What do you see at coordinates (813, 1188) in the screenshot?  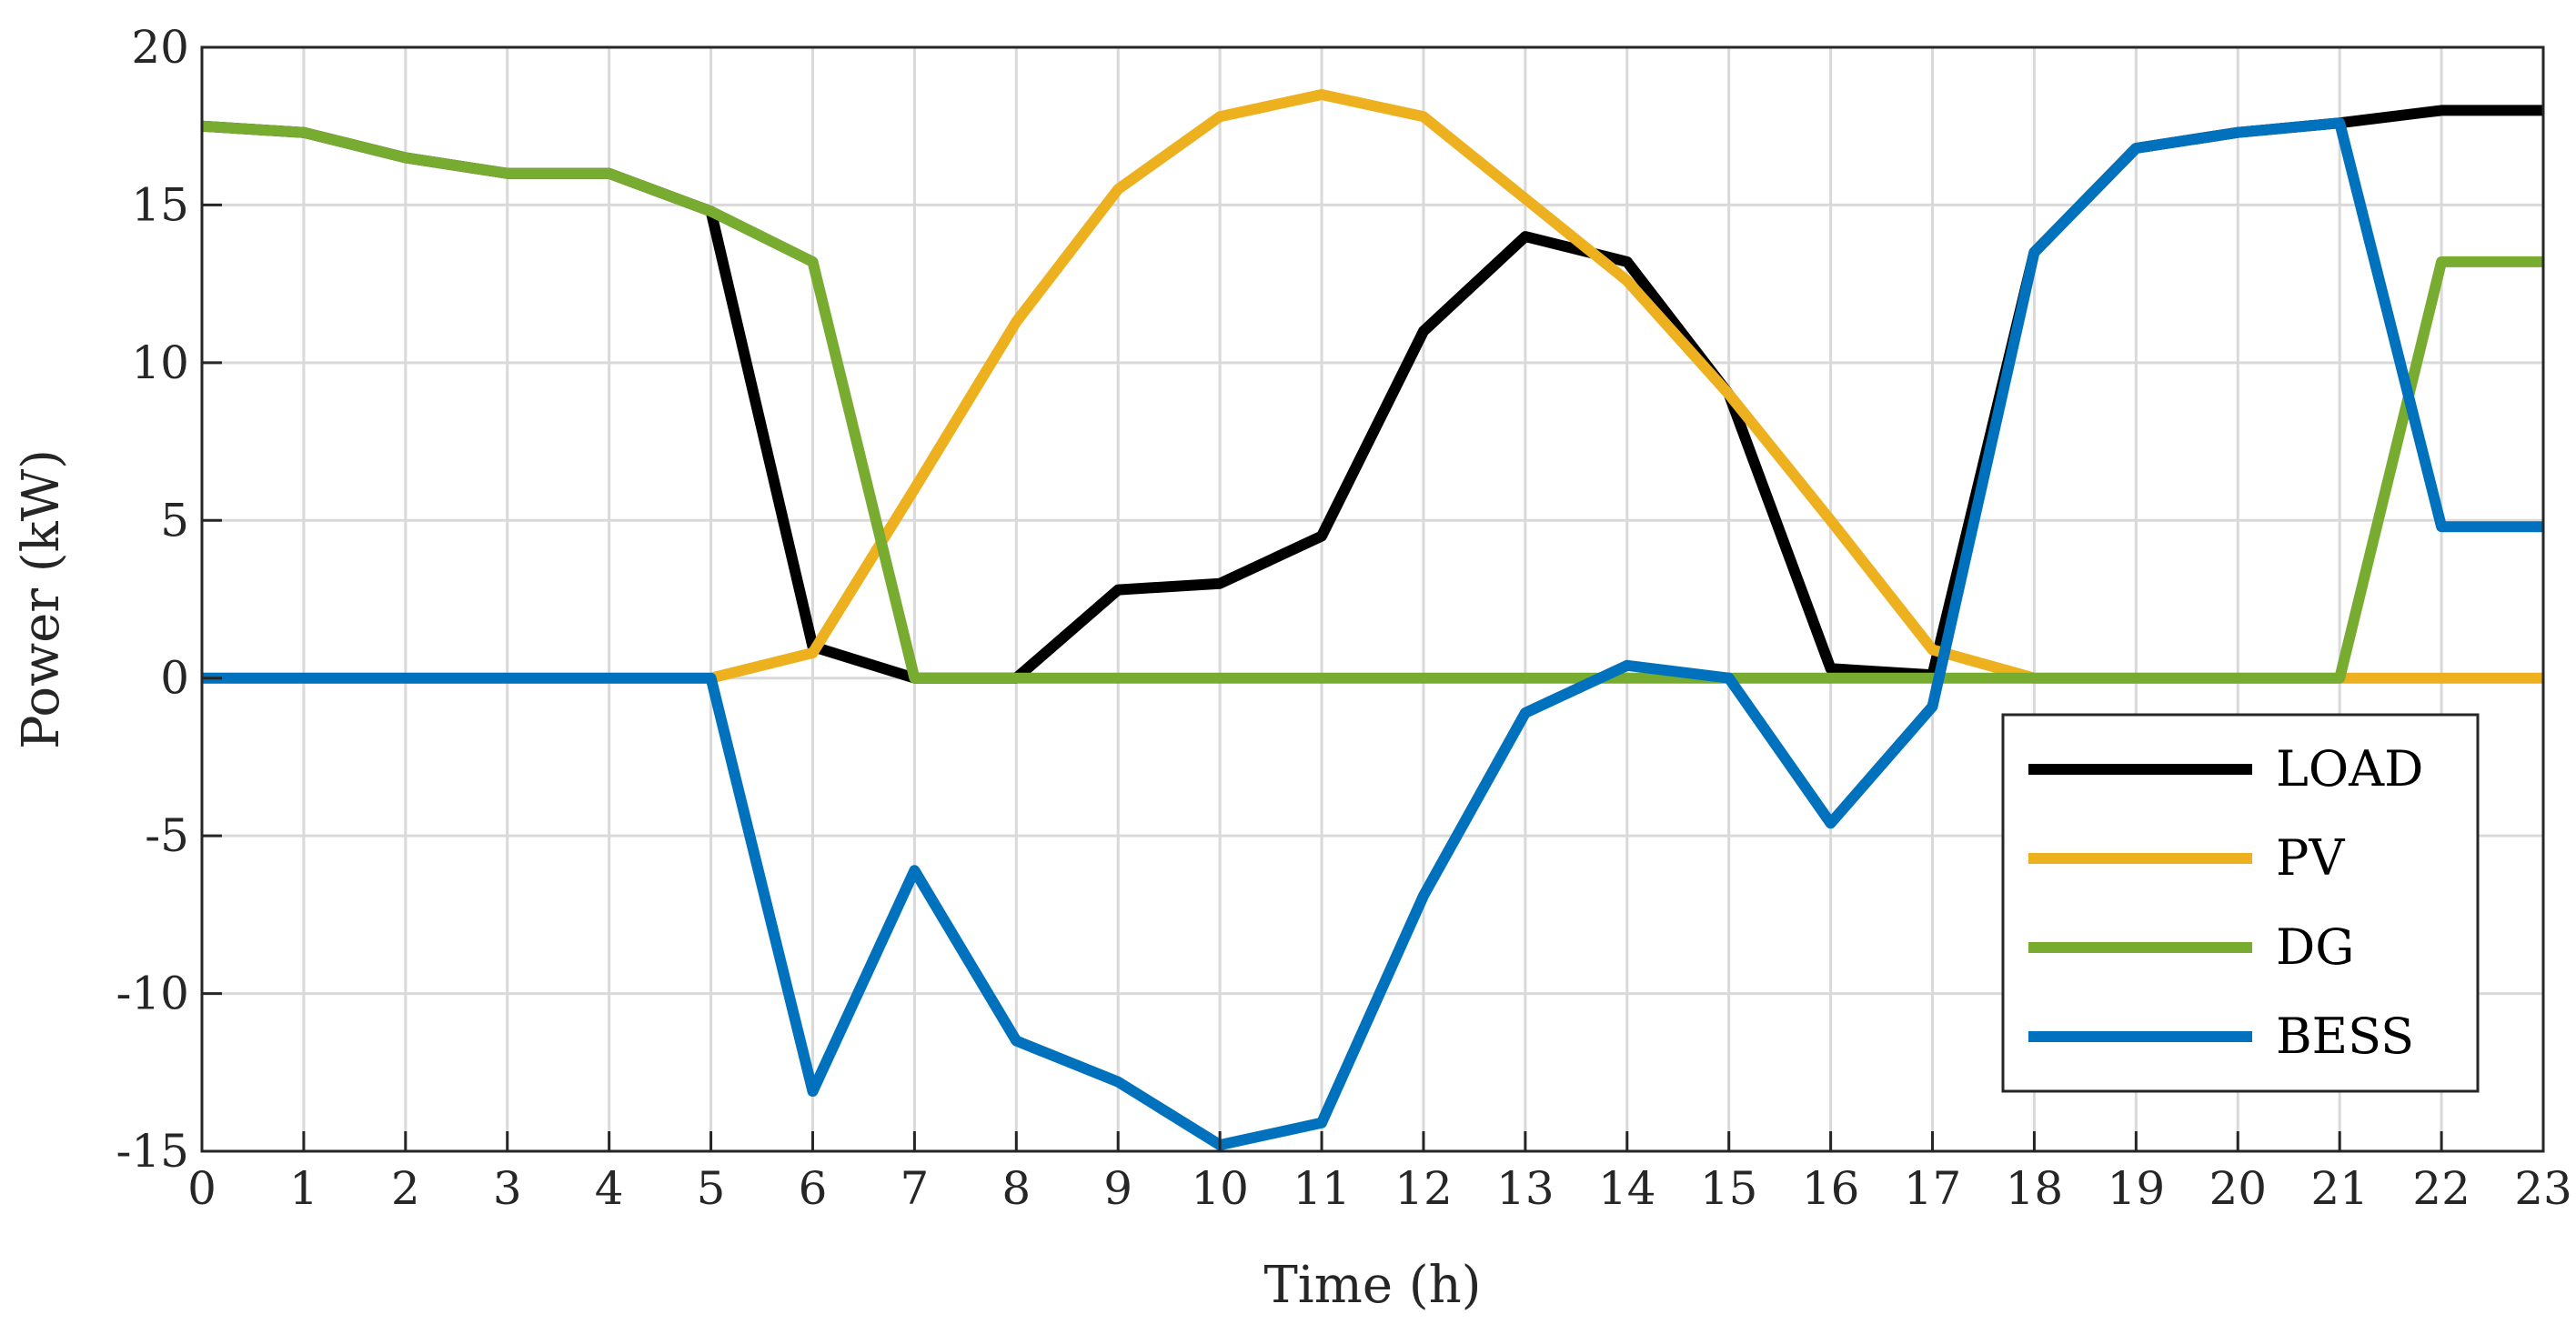 I see `x-tick-label: 6` at bounding box center [813, 1188].